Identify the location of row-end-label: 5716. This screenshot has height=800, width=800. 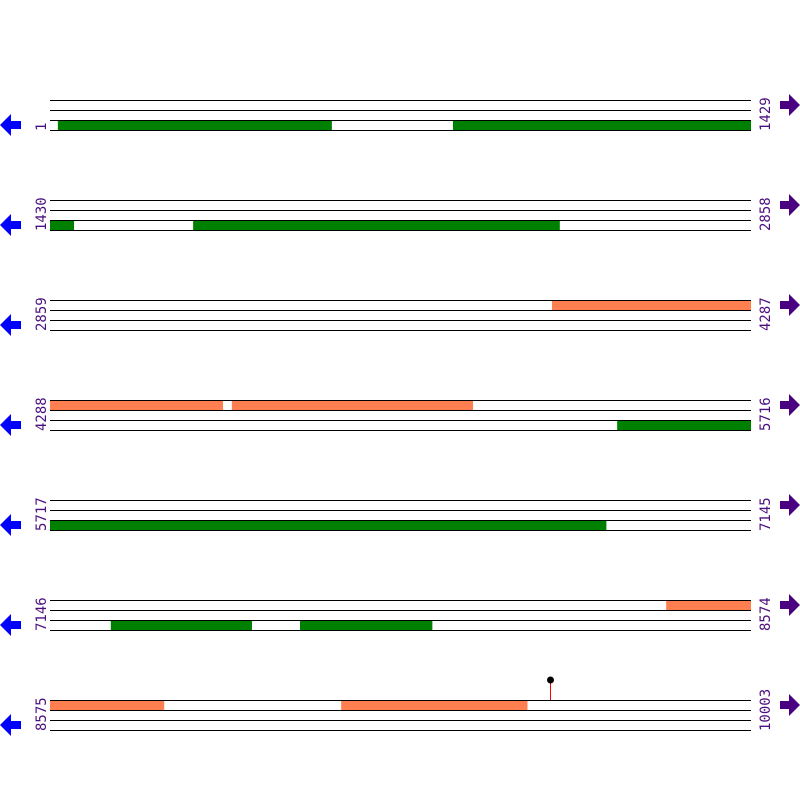
(766, 414).